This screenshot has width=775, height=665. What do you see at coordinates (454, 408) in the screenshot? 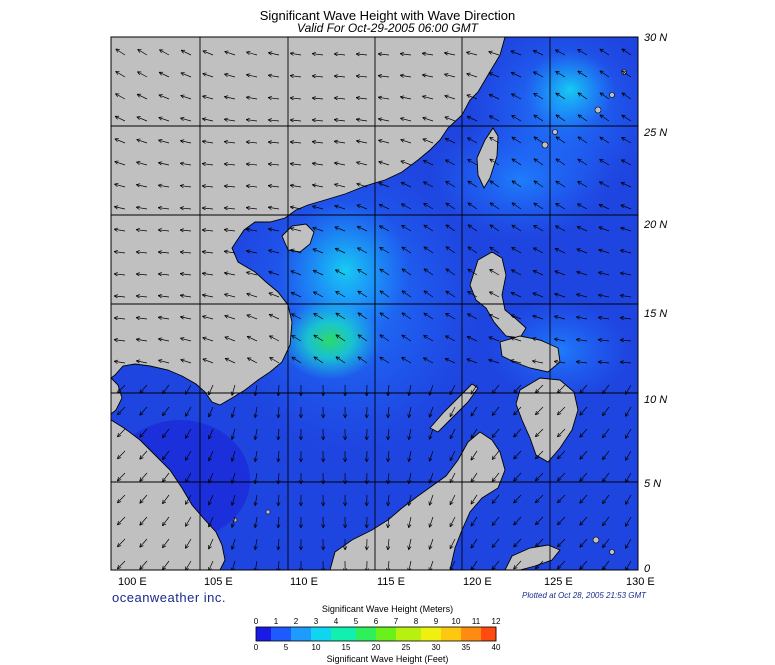
I see `land-palawan` at bounding box center [454, 408].